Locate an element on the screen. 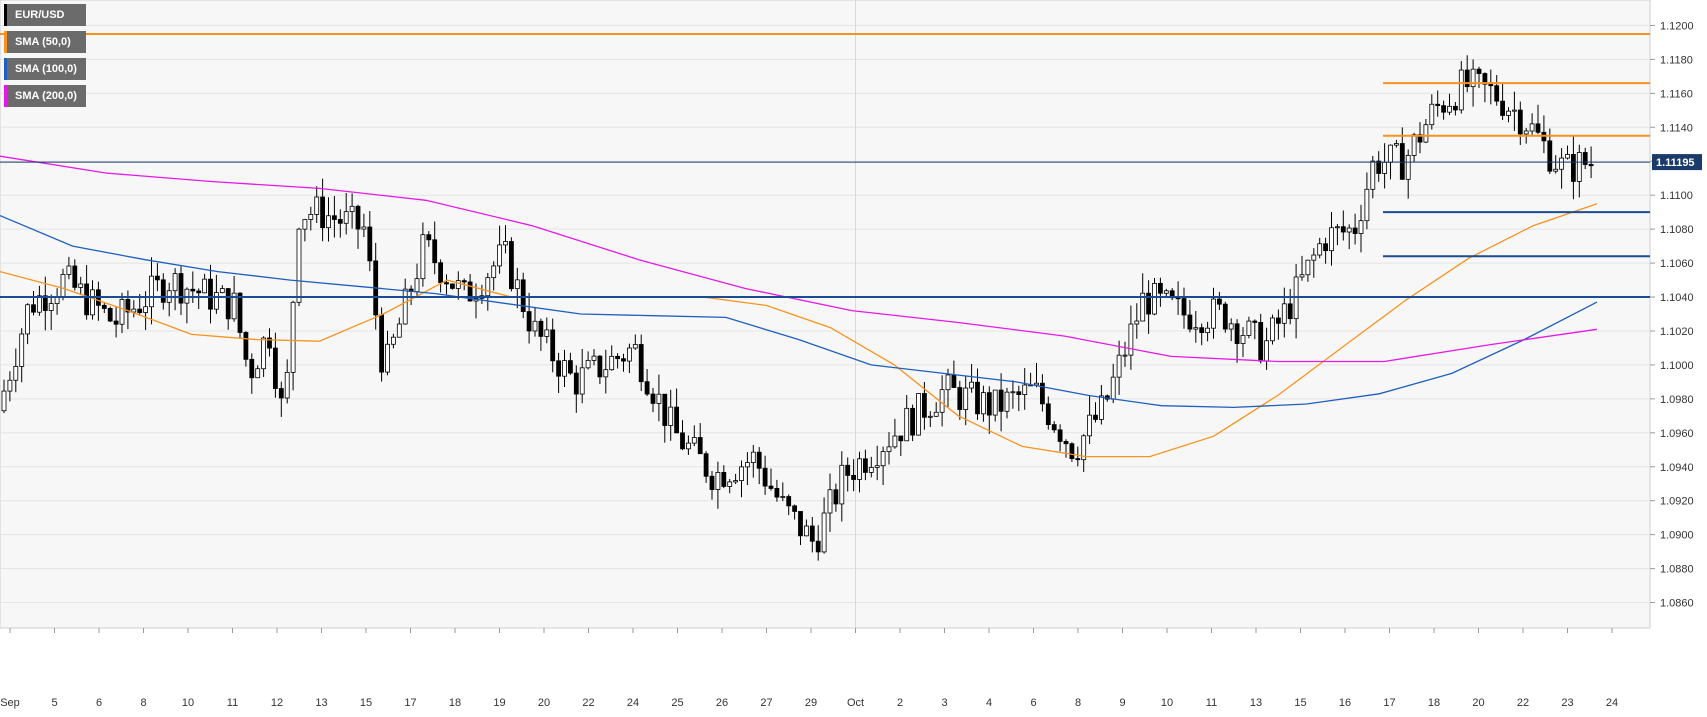 This screenshot has height=717, width=1707. x-tick-label: 17 is located at coordinates (1389, 703).